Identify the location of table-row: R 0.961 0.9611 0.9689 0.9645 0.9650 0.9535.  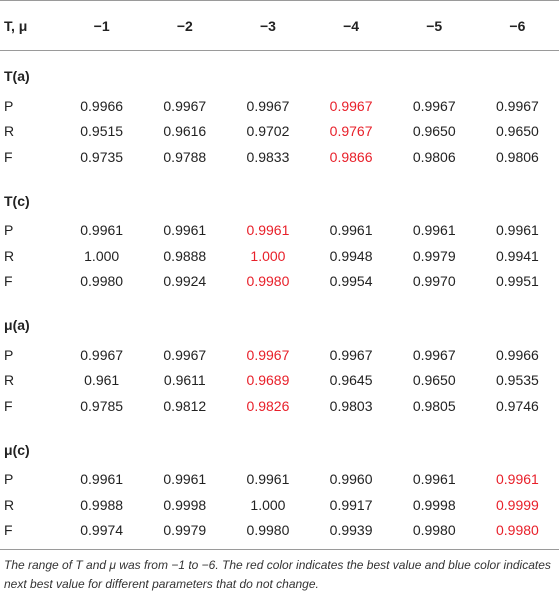
(279, 381).